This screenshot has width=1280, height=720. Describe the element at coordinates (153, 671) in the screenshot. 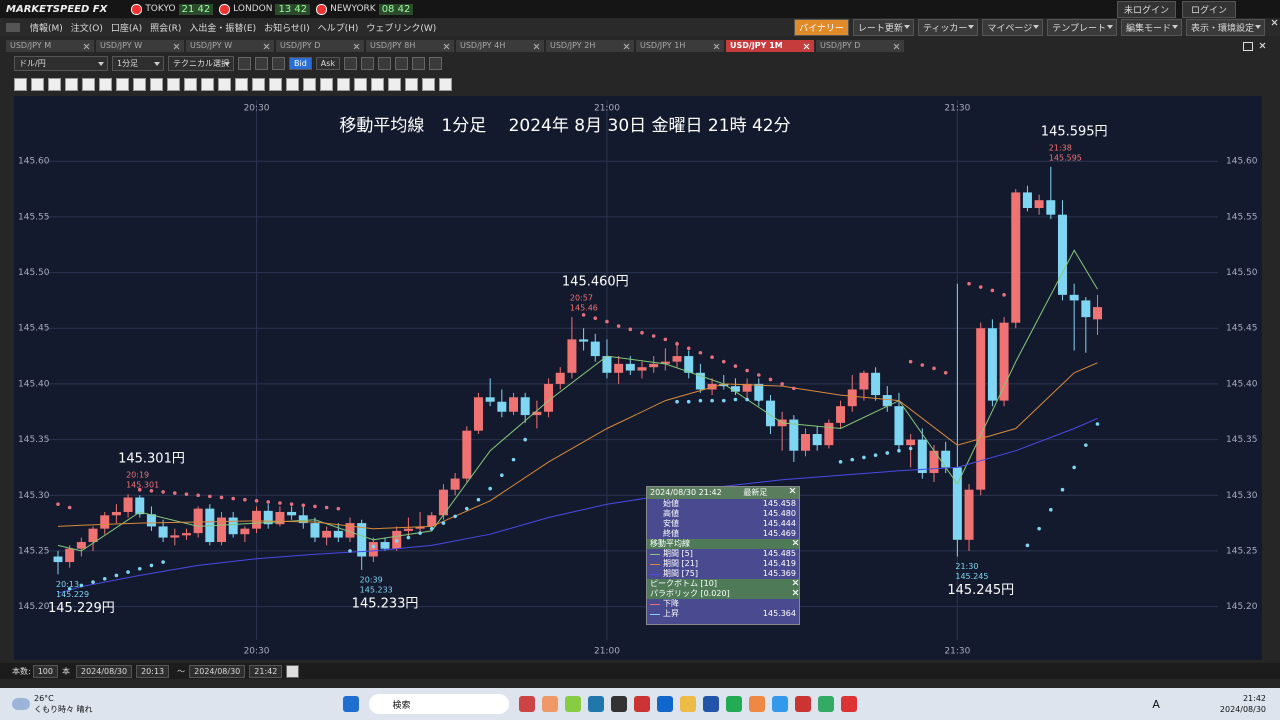

I see `from-time: 20:13` at that location.